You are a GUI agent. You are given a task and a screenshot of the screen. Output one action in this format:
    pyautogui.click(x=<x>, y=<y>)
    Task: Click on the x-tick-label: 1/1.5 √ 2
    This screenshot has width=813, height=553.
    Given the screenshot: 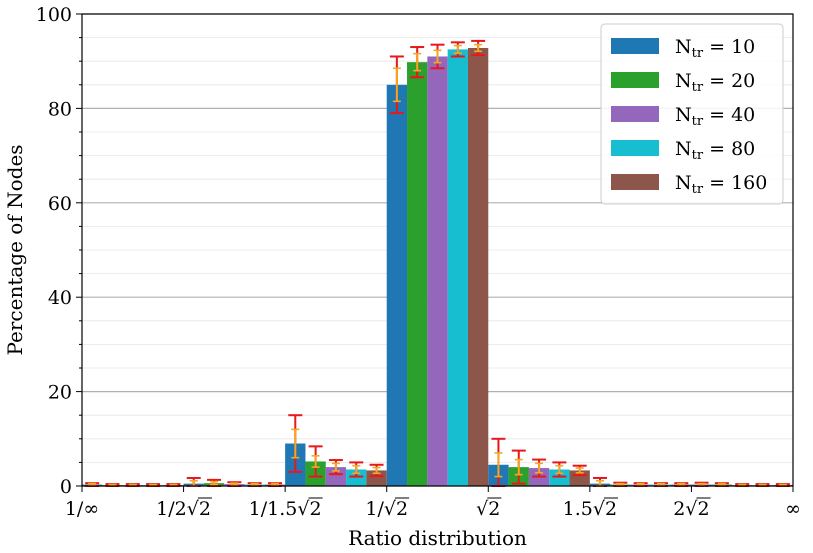 What is the action you would take?
    pyautogui.click(x=286, y=508)
    